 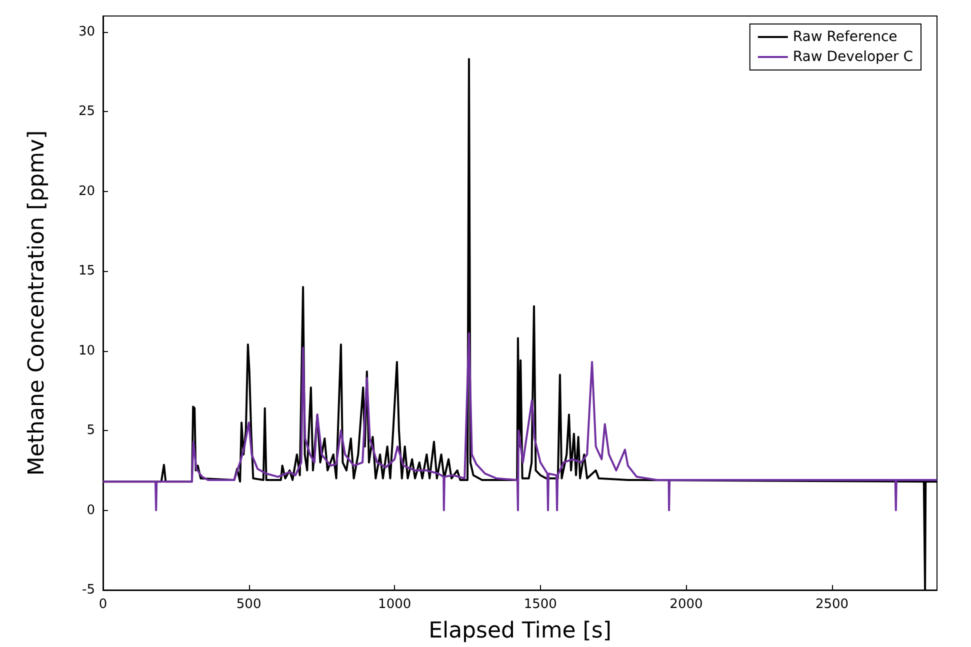 What do you see at coordinates (90, 510) in the screenshot?
I see `y-tick-label: 0` at bounding box center [90, 510].